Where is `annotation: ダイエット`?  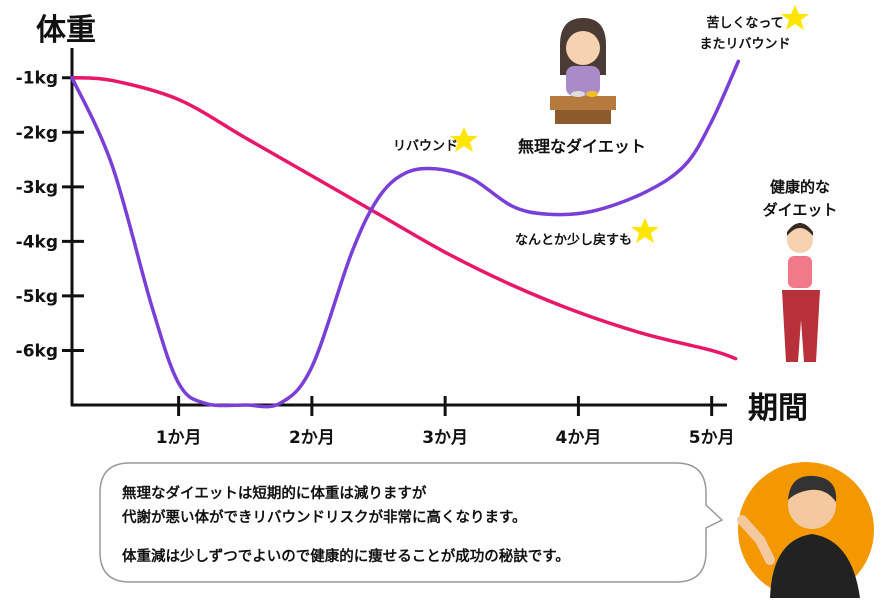 annotation: ダイエット is located at coordinates (800, 210).